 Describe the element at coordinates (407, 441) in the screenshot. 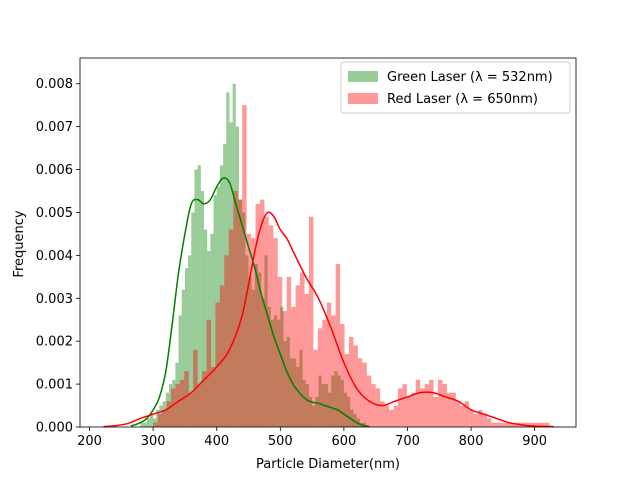

I see `x-tick-label: 700` at that location.